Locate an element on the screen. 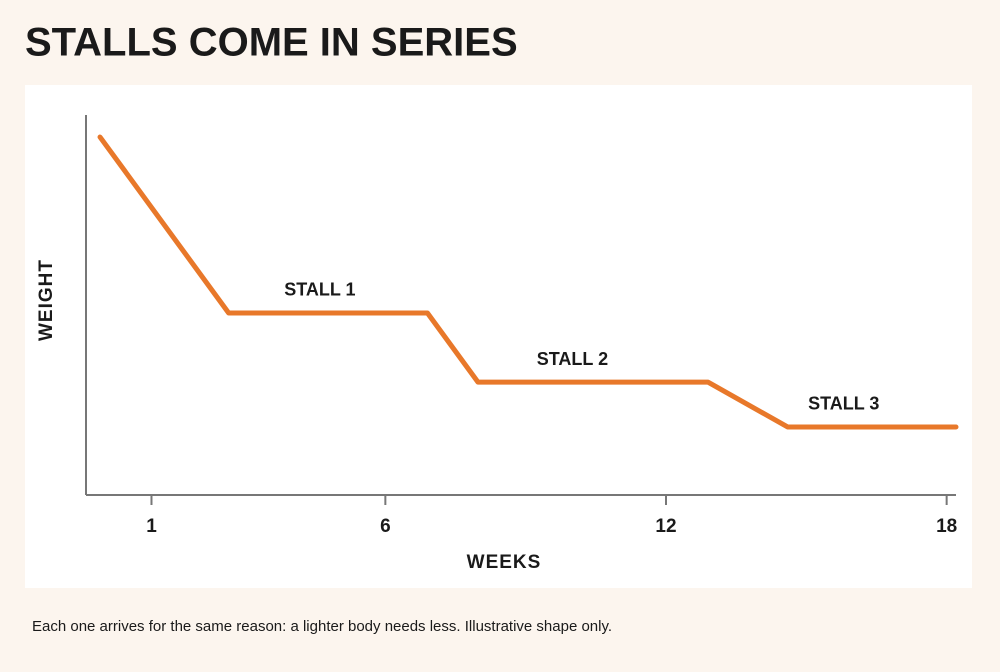 The width and height of the screenshot is (1000, 672). x-axis-label: WEEKS is located at coordinates (504, 562).